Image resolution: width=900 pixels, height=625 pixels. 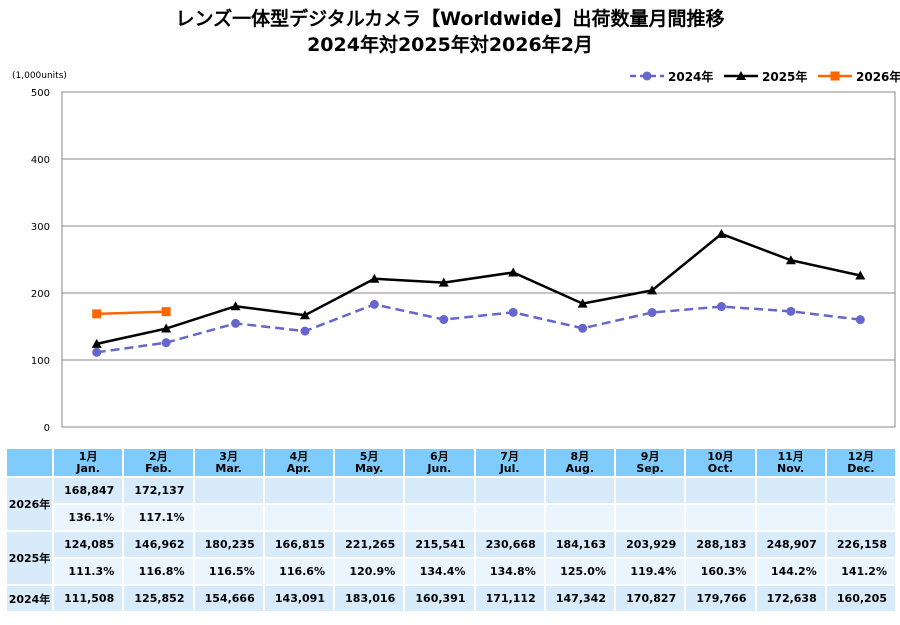 I want to click on pct-cell: 134.8%, so click(x=509, y=571).